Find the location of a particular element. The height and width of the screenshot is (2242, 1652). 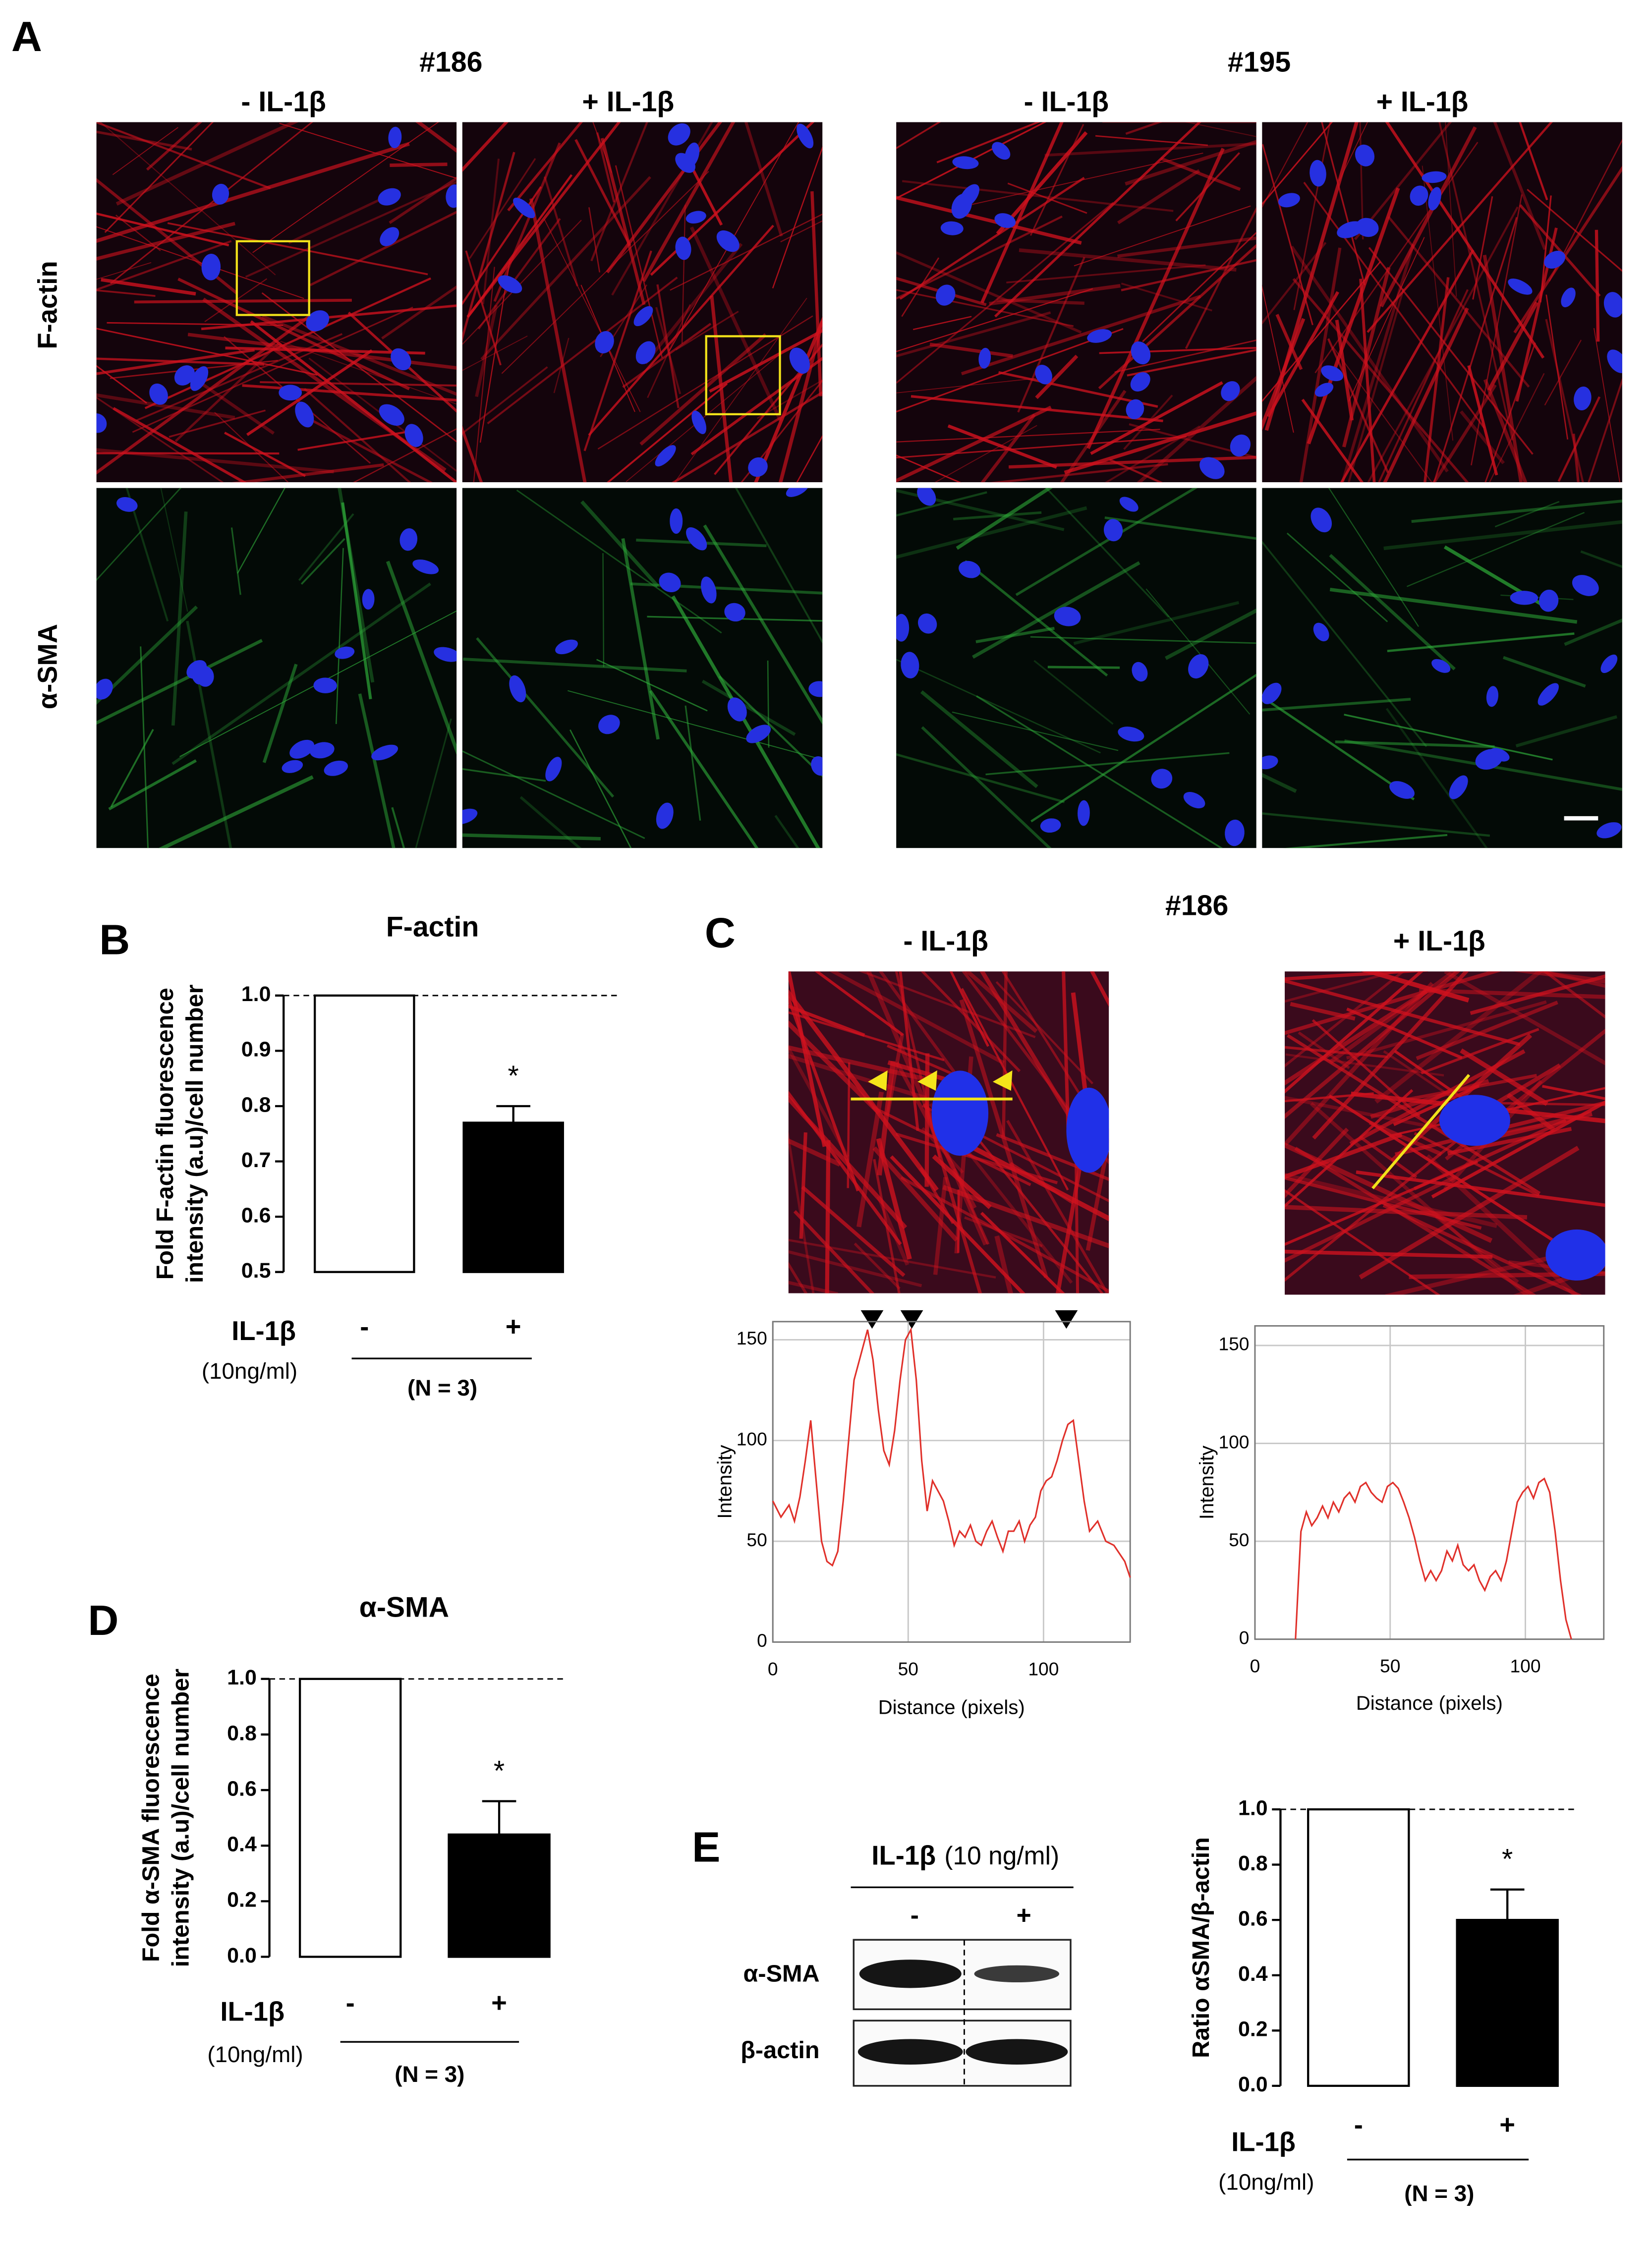

panel-letter: D is located at coordinates (103, 1620).